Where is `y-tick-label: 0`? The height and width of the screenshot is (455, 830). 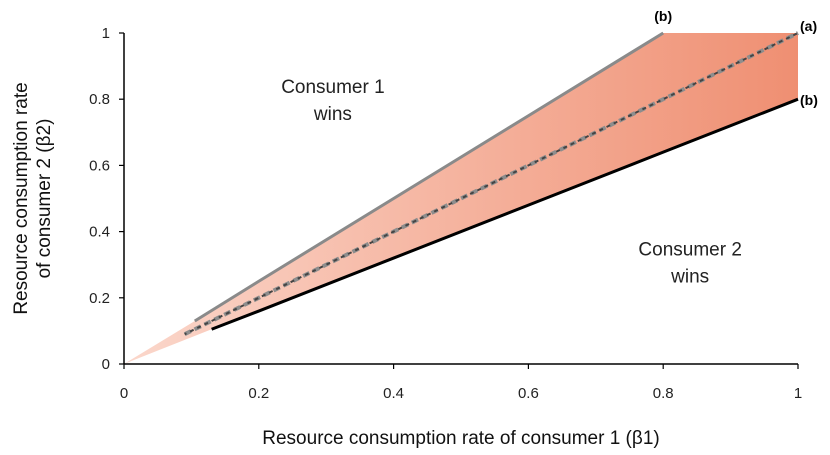 y-tick-label: 0 is located at coordinates (106, 364).